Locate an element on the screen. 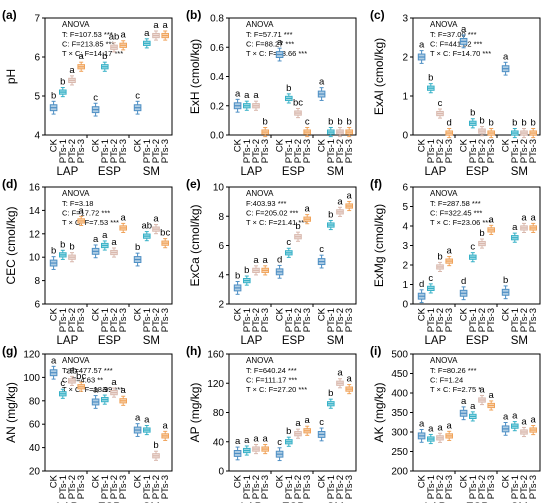 This screenshot has width=550, height=503. y-tick-label: 7 is located at coordinates (37, 19).